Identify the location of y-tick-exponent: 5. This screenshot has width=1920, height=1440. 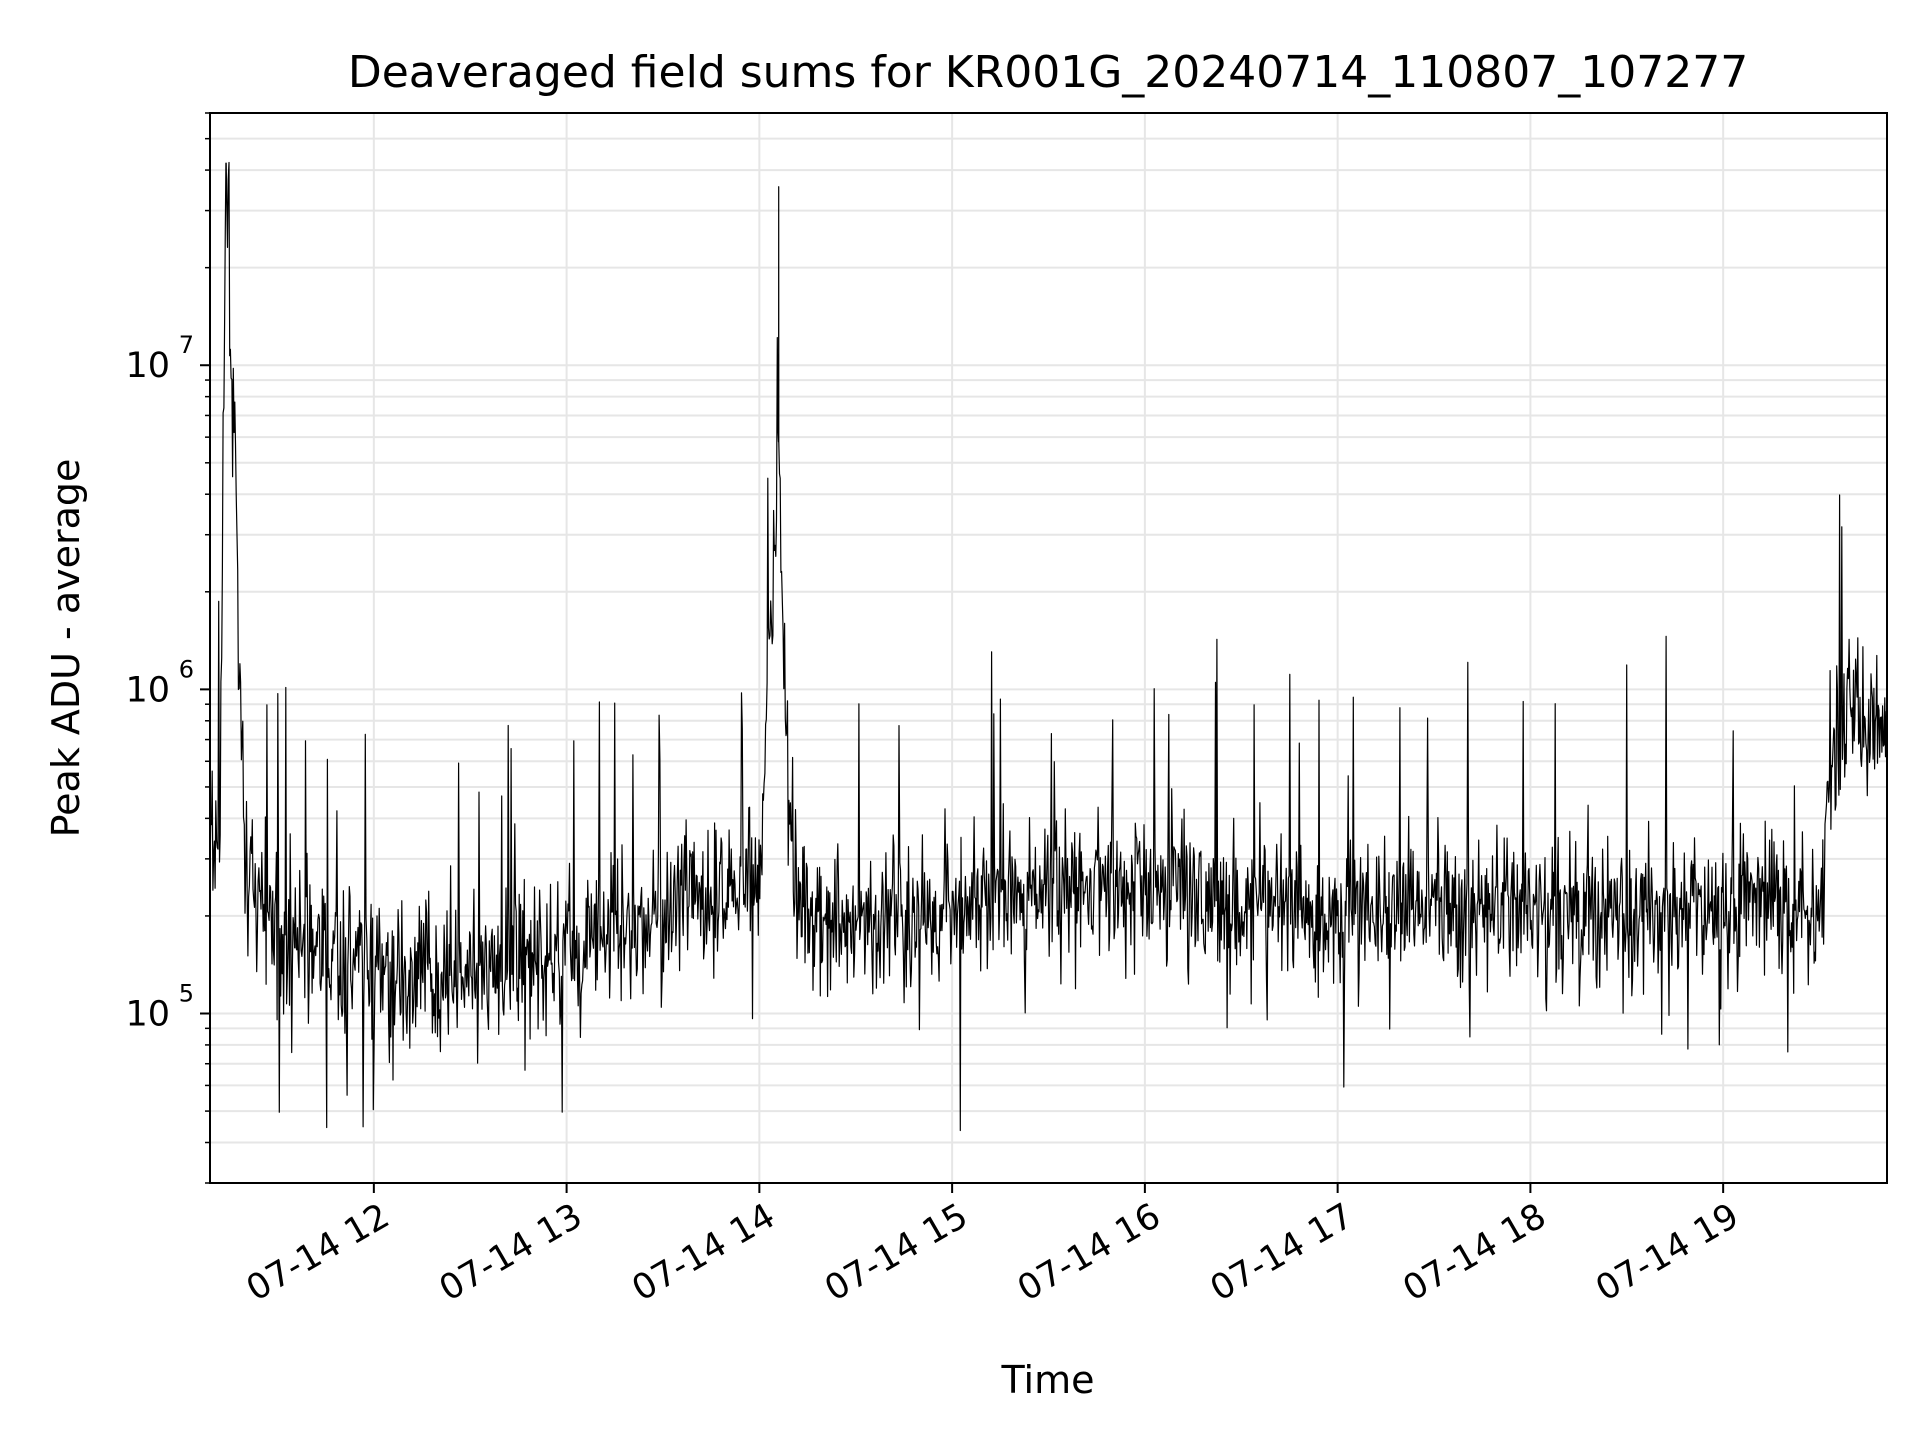
(186, 994).